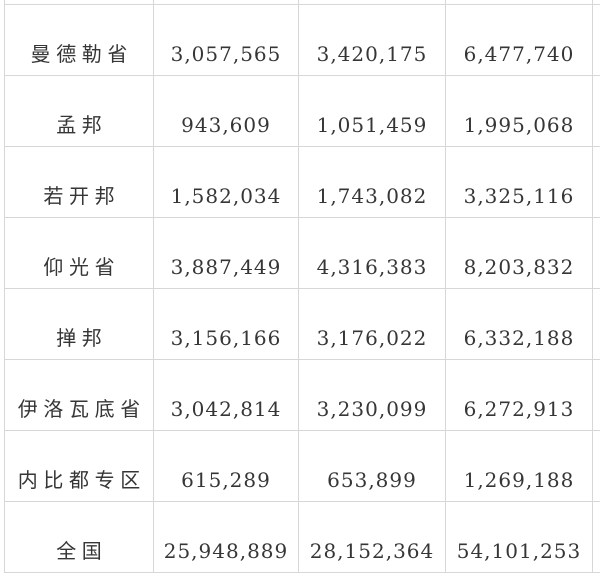  What do you see at coordinates (79, 253) in the screenshot?
I see `region-name: 仰光省` at bounding box center [79, 253].